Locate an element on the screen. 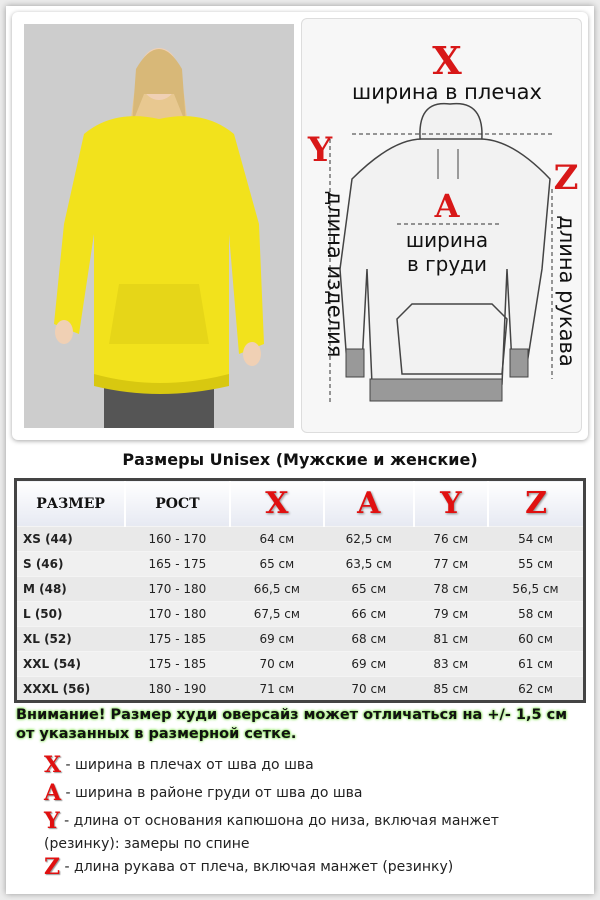 This screenshot has width=600, height=900. table-row: S (46) 165 - 175 65 см 63,5 см 77 см 55 см is located at coordinates (300, 564).